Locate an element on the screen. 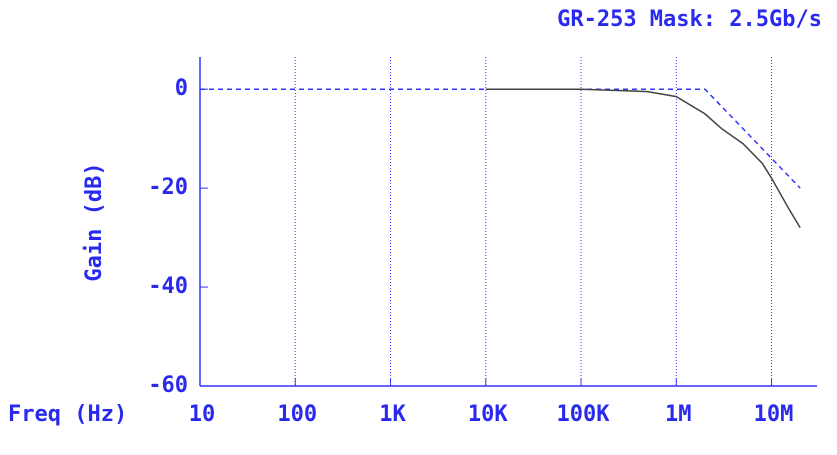  y-axis-label: Gain (dB) is located at coordinates (94, 221).